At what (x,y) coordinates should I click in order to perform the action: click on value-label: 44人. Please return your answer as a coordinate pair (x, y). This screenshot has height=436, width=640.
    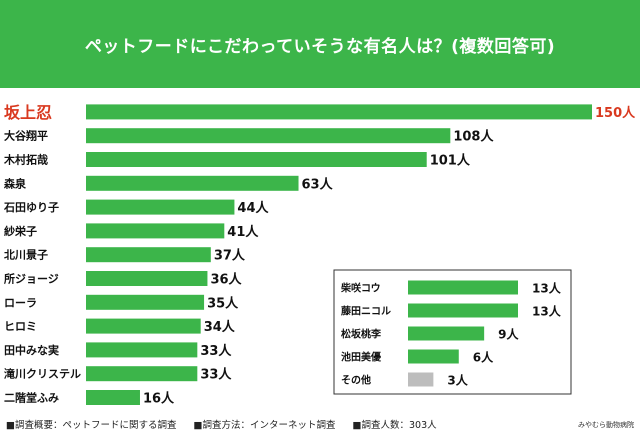
    Looking at the image, I should click on (253, 208).